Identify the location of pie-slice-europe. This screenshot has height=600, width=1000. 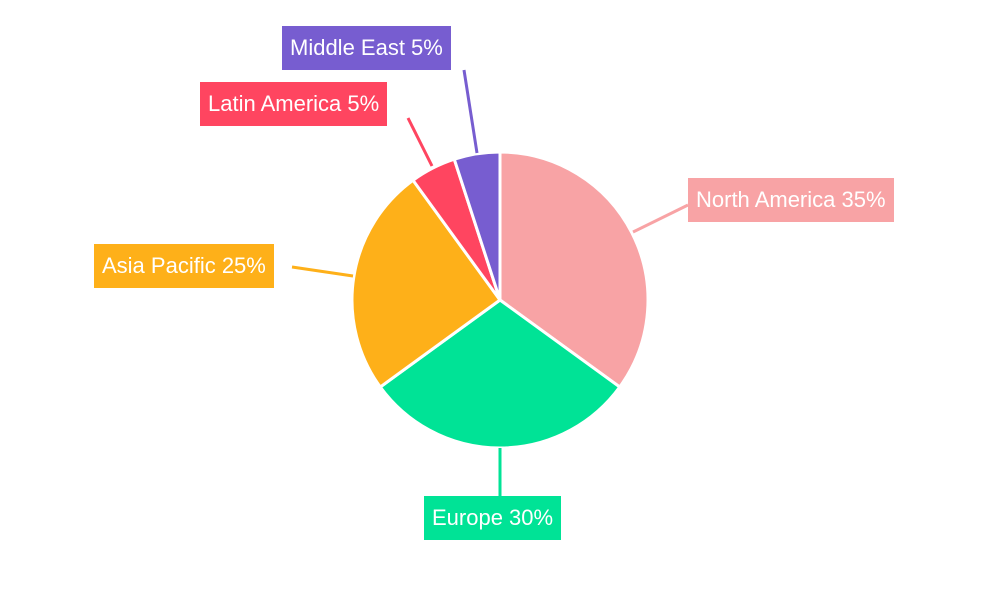
(500, 374).